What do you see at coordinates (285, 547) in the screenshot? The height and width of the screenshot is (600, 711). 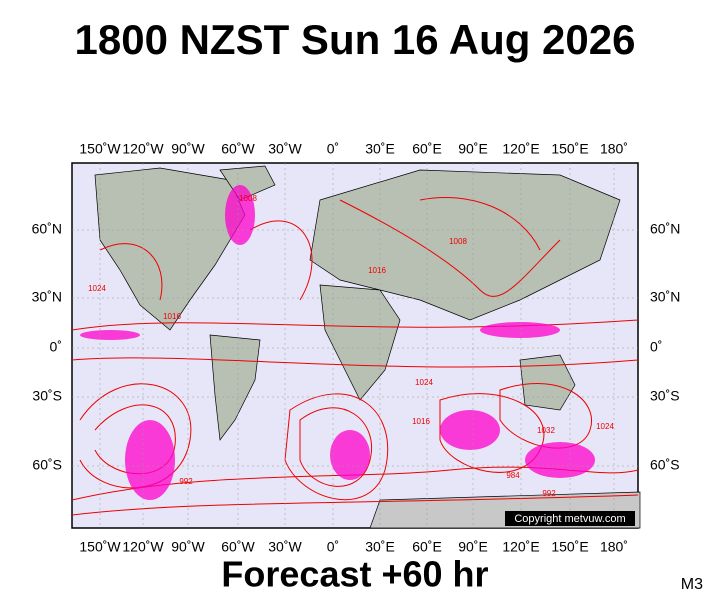 I see `lon-label-bottom: 30˚W` at bounding box center [285, 547].